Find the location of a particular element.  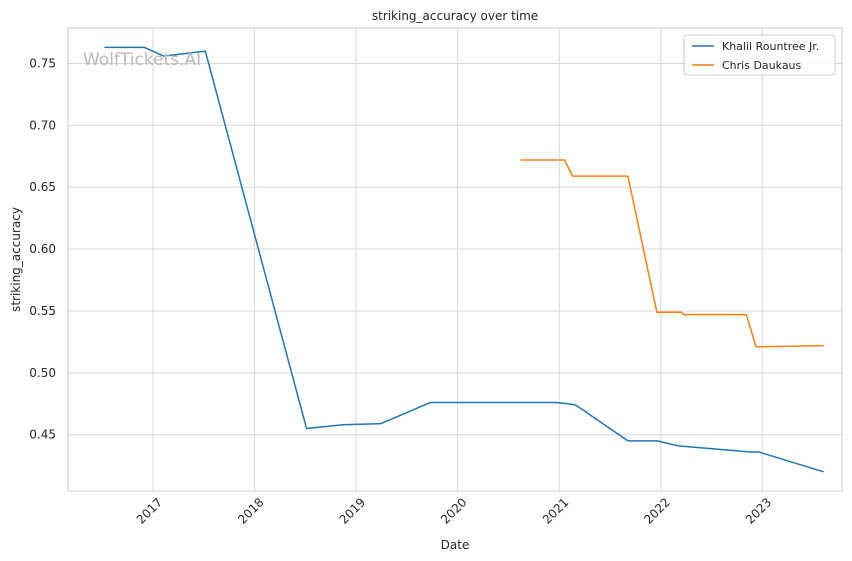

x-tick-label: 2017 is located at coordinates (149, 510).